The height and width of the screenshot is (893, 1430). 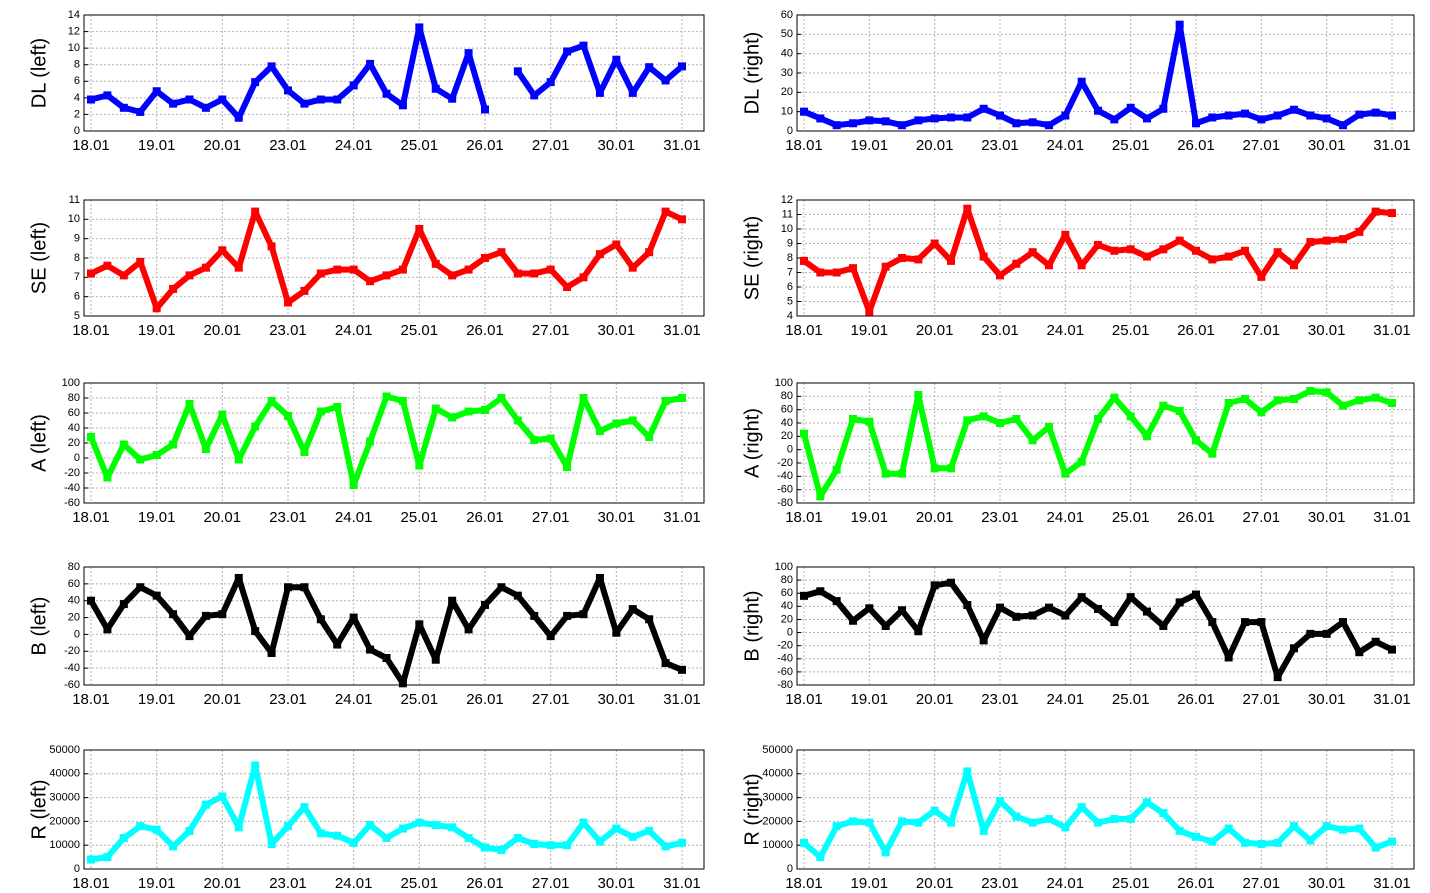 I want to click on x-tick-label: 25.01, so click(x=1131, y=517).